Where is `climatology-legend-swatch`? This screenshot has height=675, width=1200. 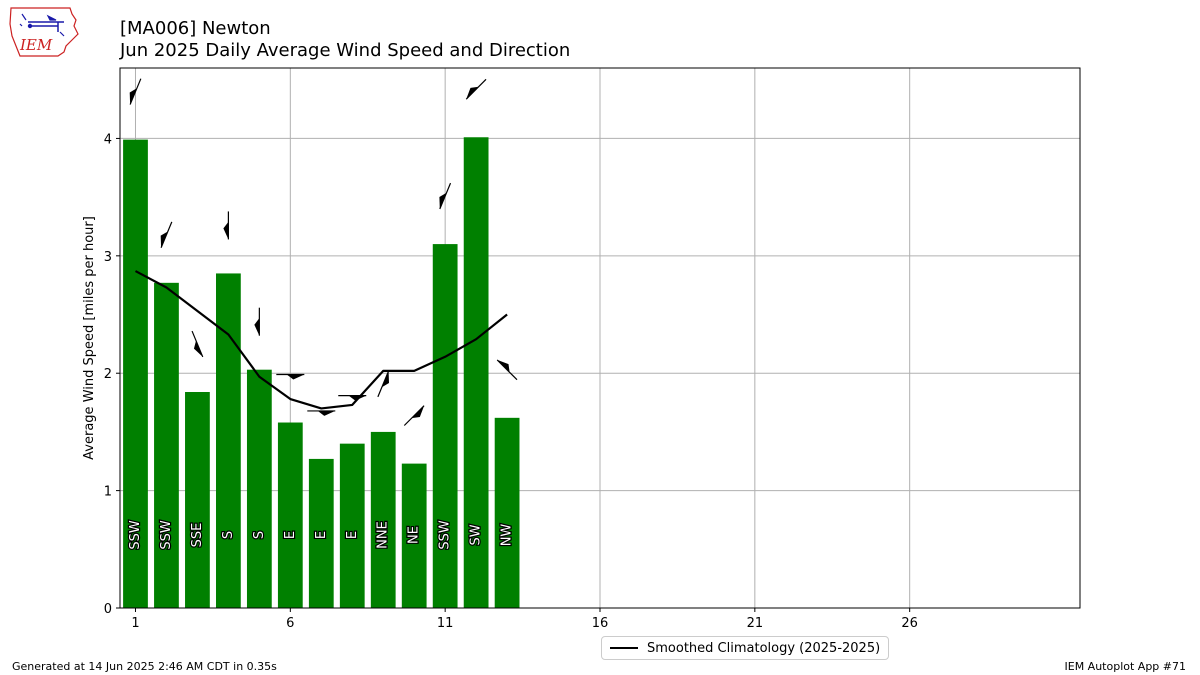
climatology-legend-swatch is located at coordinates (624, 648).